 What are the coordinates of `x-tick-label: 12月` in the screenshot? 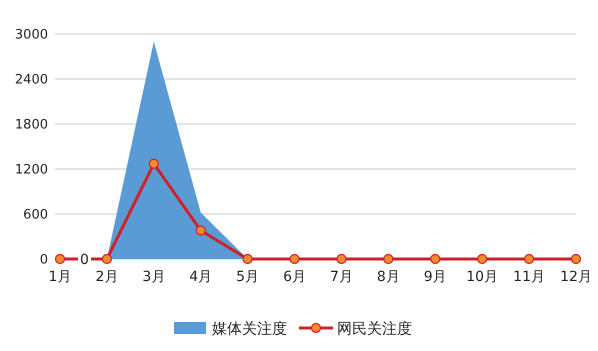 It's located at (576, 277).